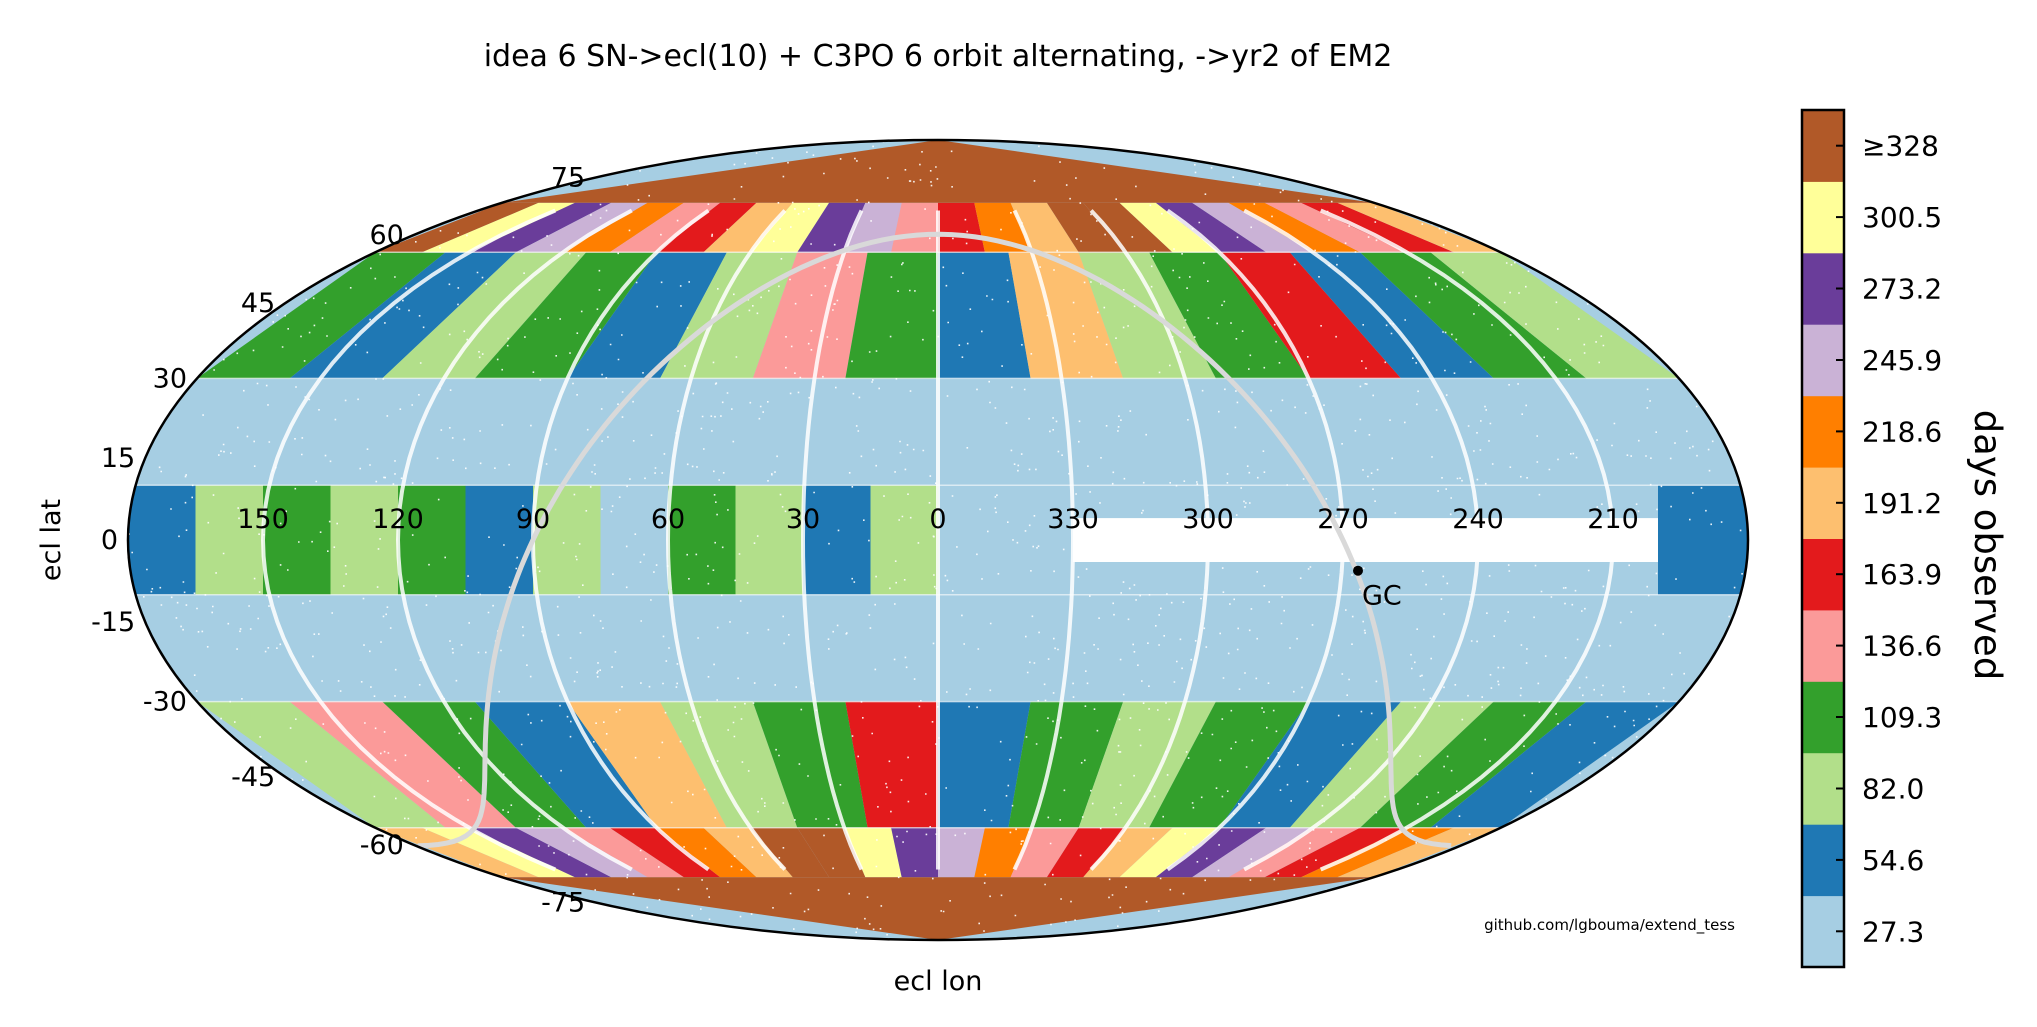 The image size is (2037, 1027). What do you see at coordinates (1073, 519) in the screenshot?
I see `lon-tick-label: 330` at bounding box center [1073, 519].